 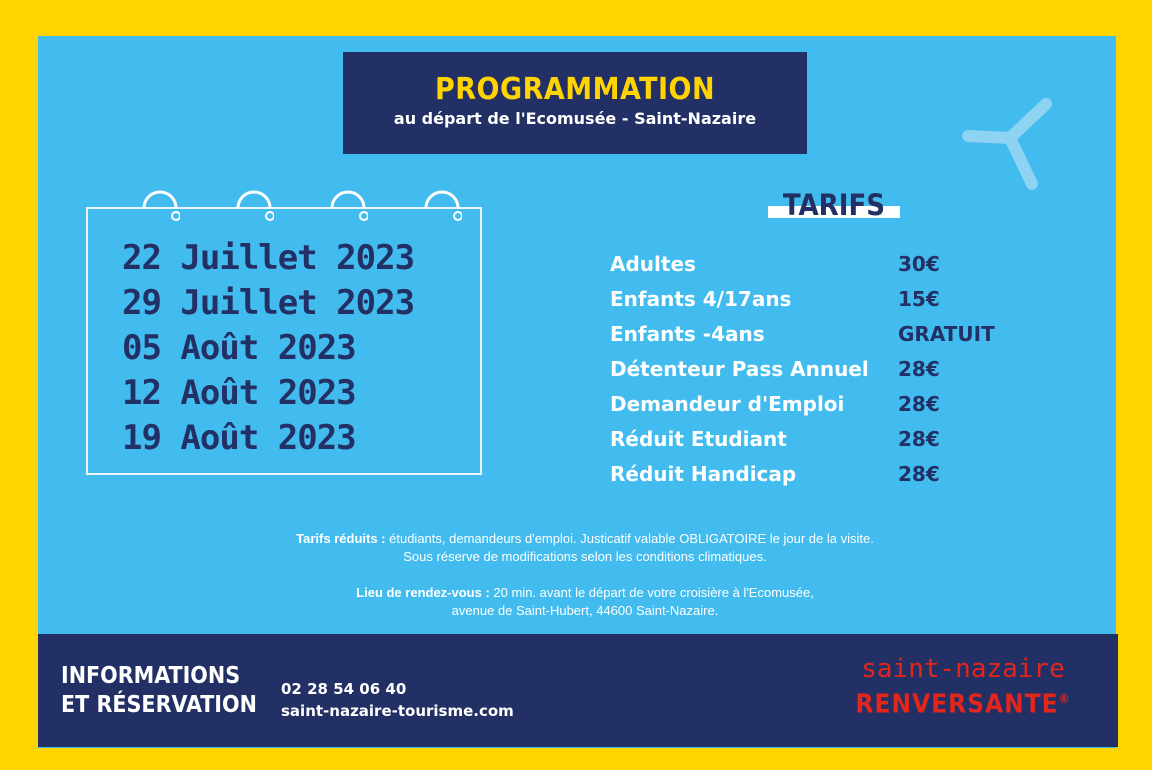 I want to click on date-item: 29 Juillet 2023, so click(x=268, y=303).